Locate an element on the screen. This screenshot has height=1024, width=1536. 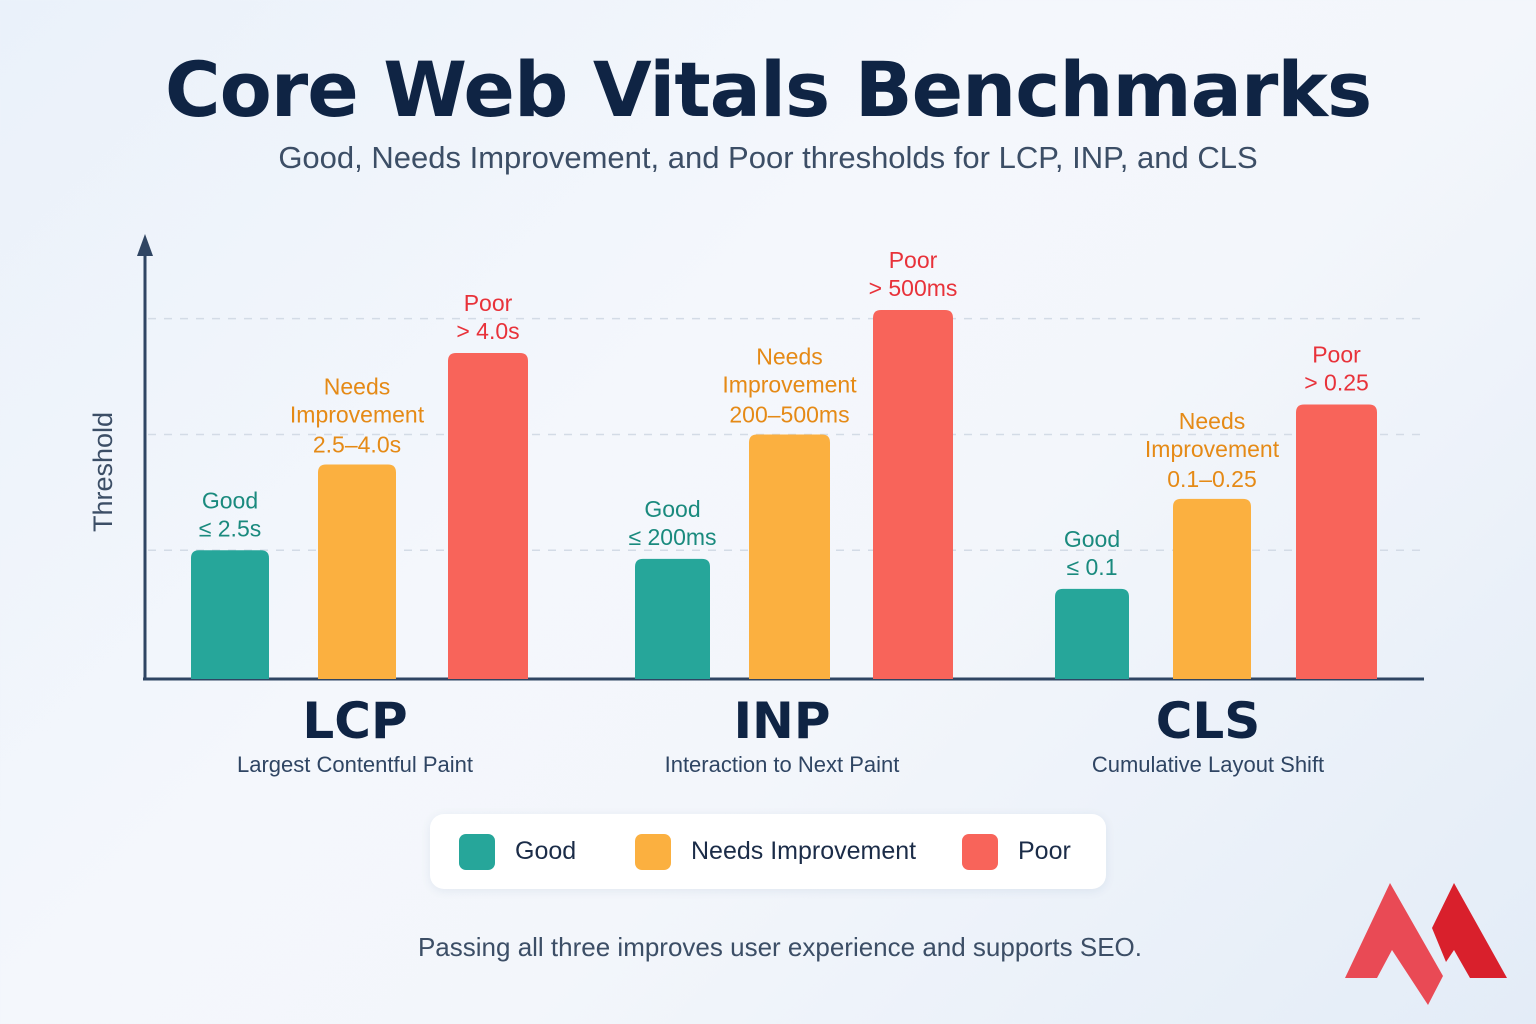
legend-item-poor: Poor is located at coordinates (1016, 851).